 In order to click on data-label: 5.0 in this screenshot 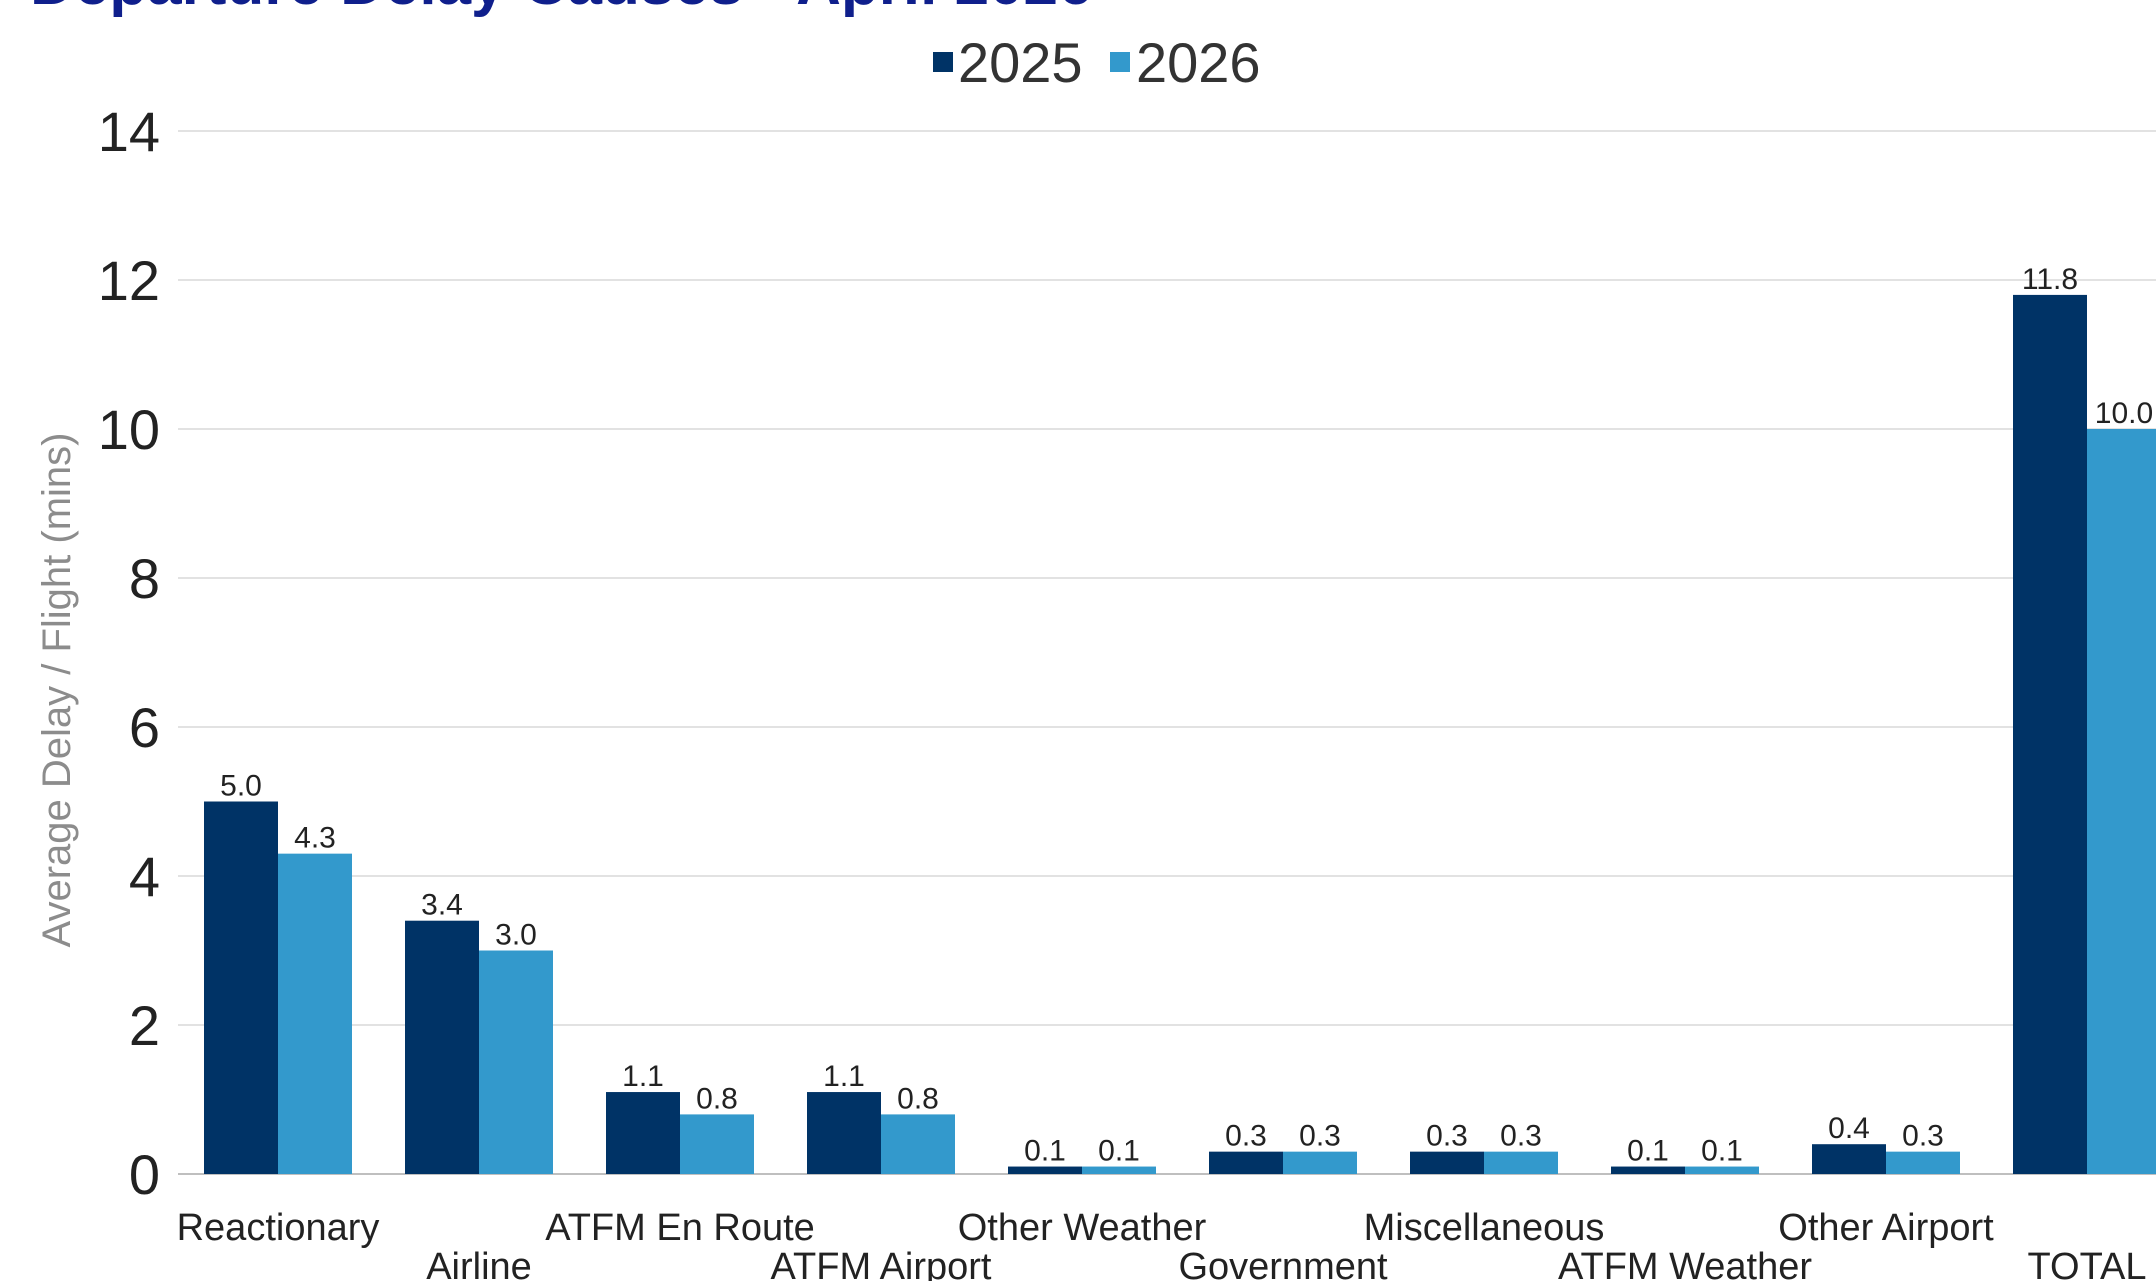, I will do `click(241, 786)`.